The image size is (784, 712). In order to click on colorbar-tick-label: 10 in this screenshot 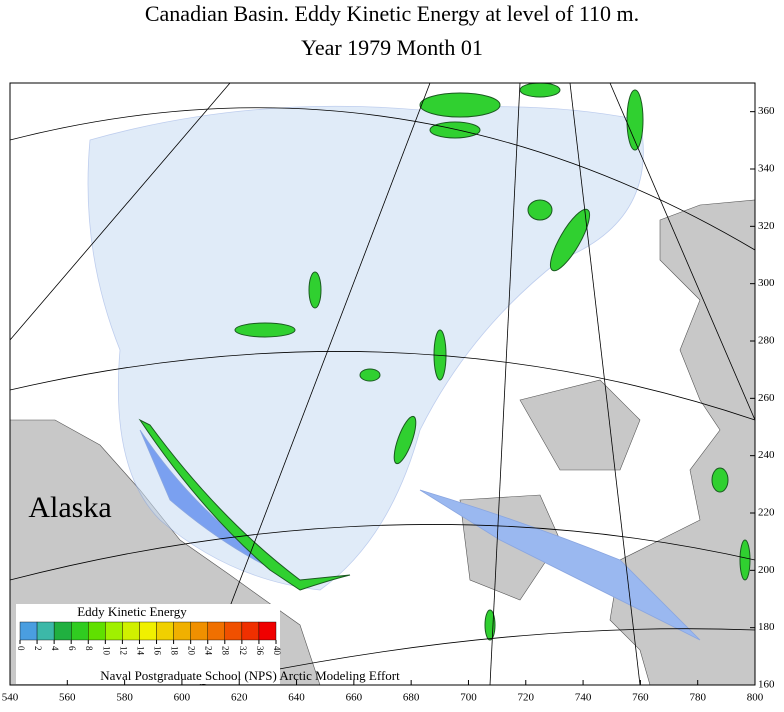, I will do `click(106, 651)`.